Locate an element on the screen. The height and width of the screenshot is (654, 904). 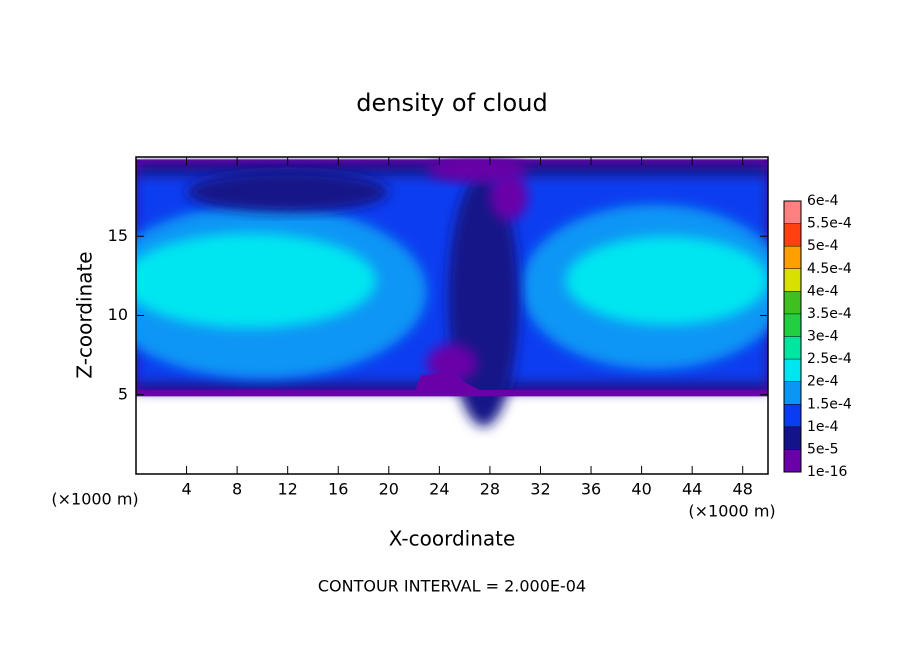
footer-note: CONTOUR INTERVAL = 2.000E-04 is located at coordinates (452, 586).